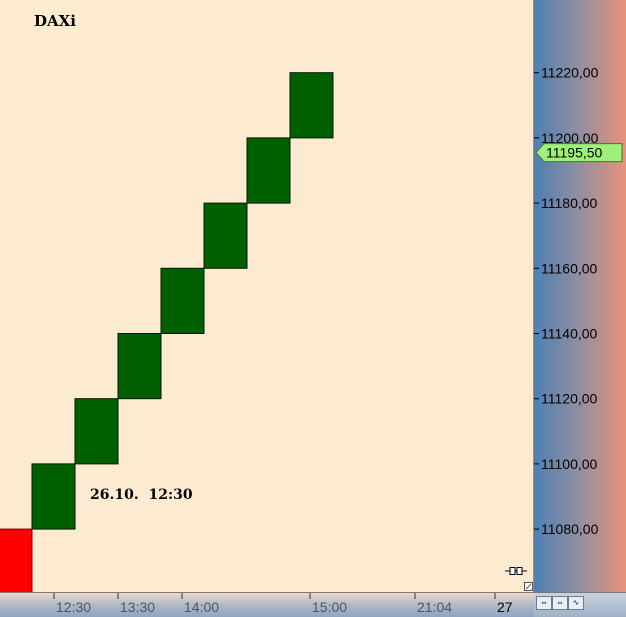 Image resolution: width=626 pixels, height=617 pixels. What do you see at coordinates (569, 333) in the screenshot?
I see `y-tick-label: 11140,00` at bounding box center [569, 333].